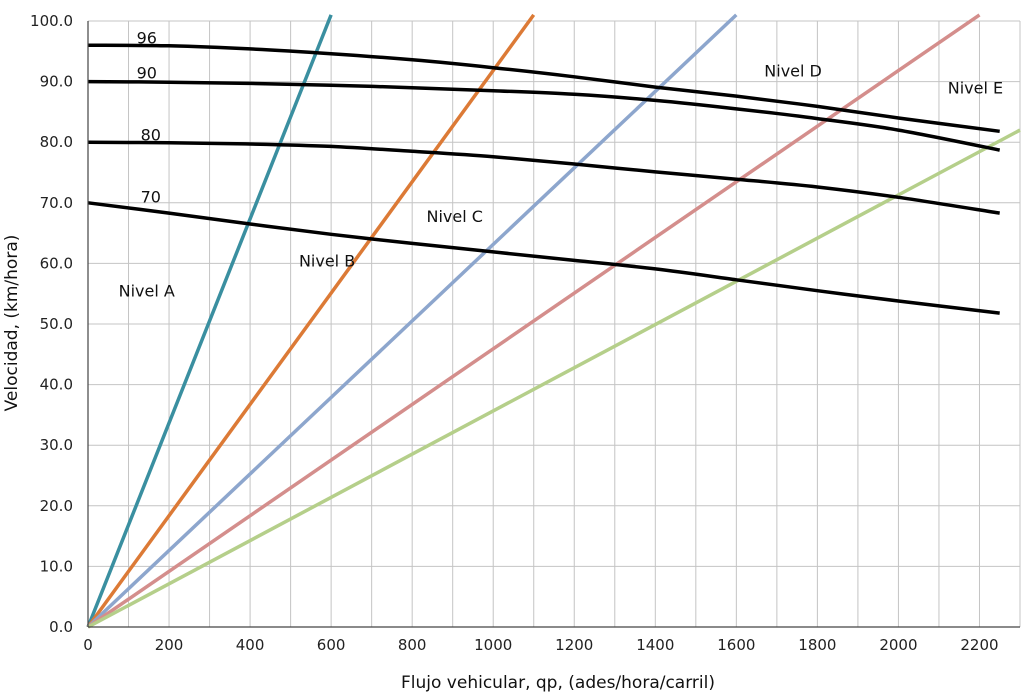  What do you see at coordinates (56, 203) in the screenshot?
I see `y-tick-label: 70.0` at bounding box center [56, 203].